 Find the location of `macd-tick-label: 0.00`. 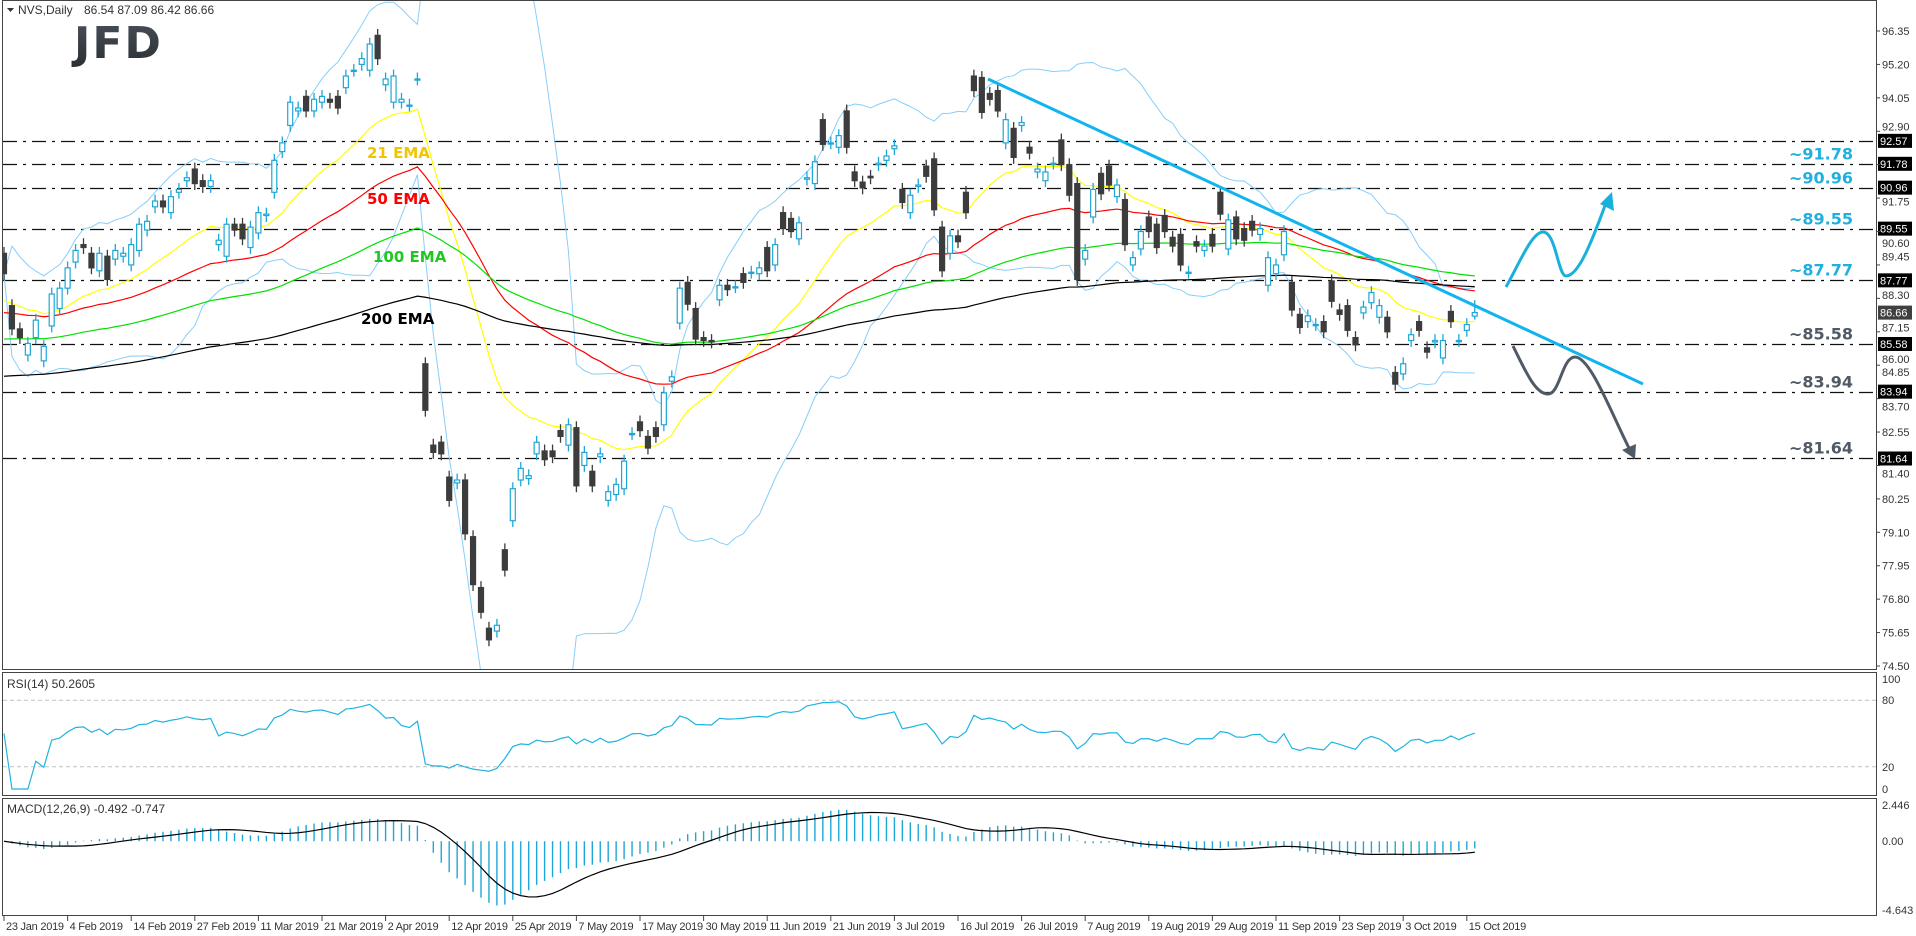

macd-tick-label: 0.00 is located at coordinates (1892, 842).